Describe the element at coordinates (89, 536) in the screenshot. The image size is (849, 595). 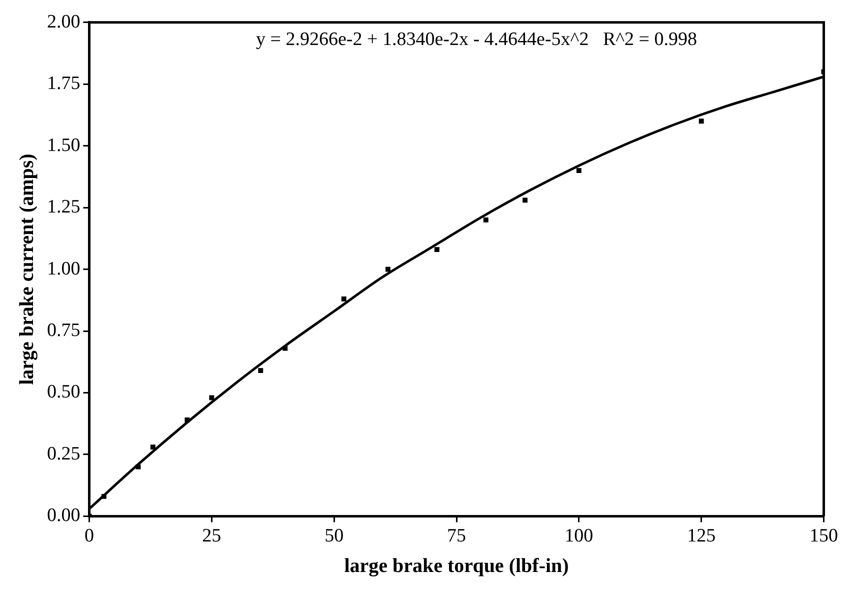
I see `x-tick-label: 0` at that location.